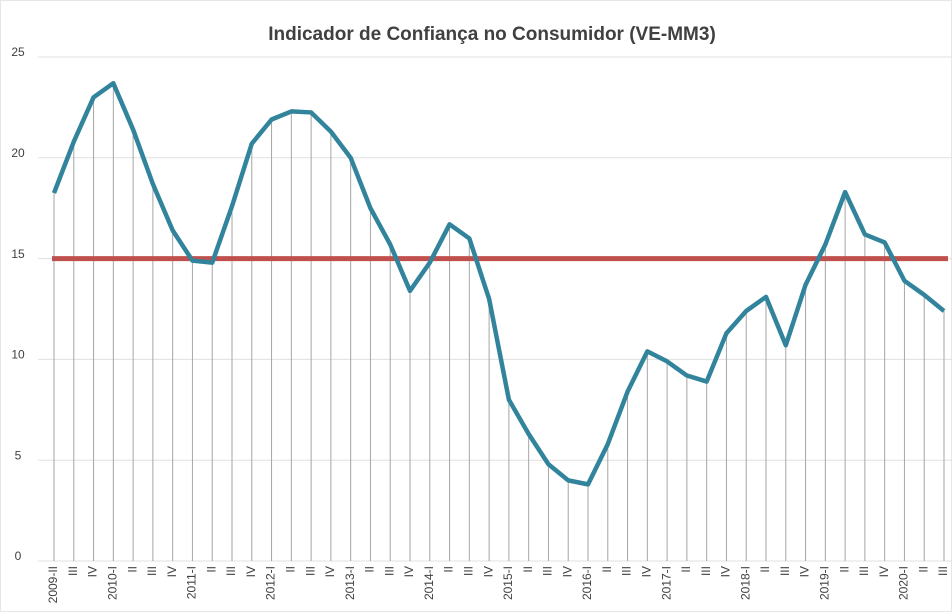 This screenshot has width=952, height=612. What do you see at coordinates (587, 583) in the screenshot?
I see `x-tick-label: 2016-I` at bounding box center [587, 583].